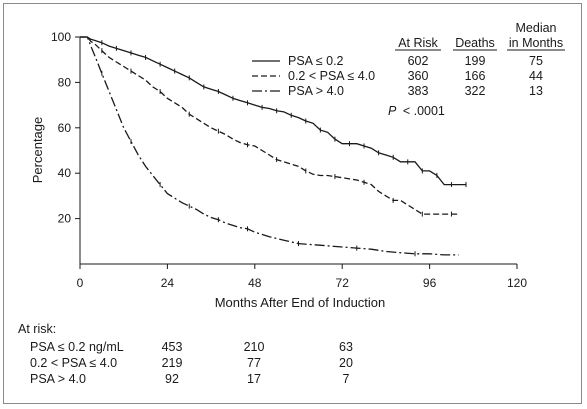  Describe the element at coordinates (77, 347) in the screenshot. I see `at-risk-row-label-1: PSA ≤ 0.2 ng/mL` at that location.